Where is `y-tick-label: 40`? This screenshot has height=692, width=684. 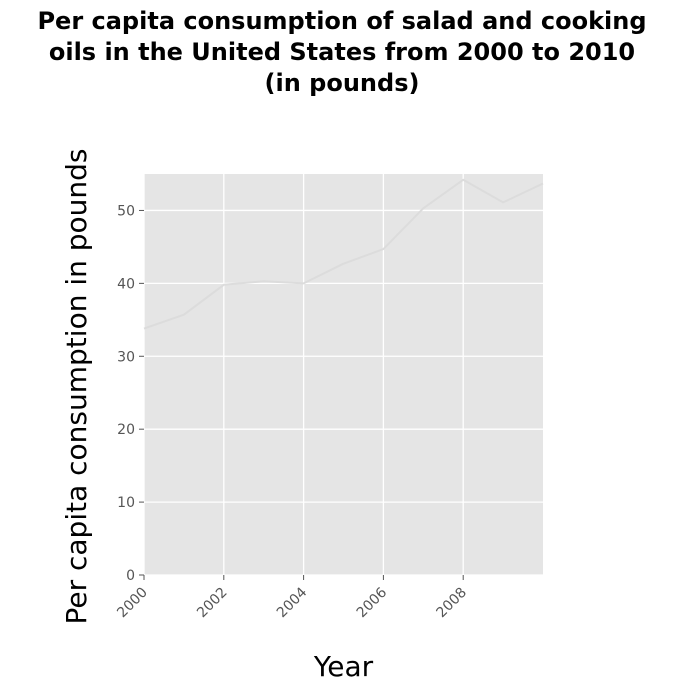
y-tick-label: 40 is located at coordinates (126, 284).